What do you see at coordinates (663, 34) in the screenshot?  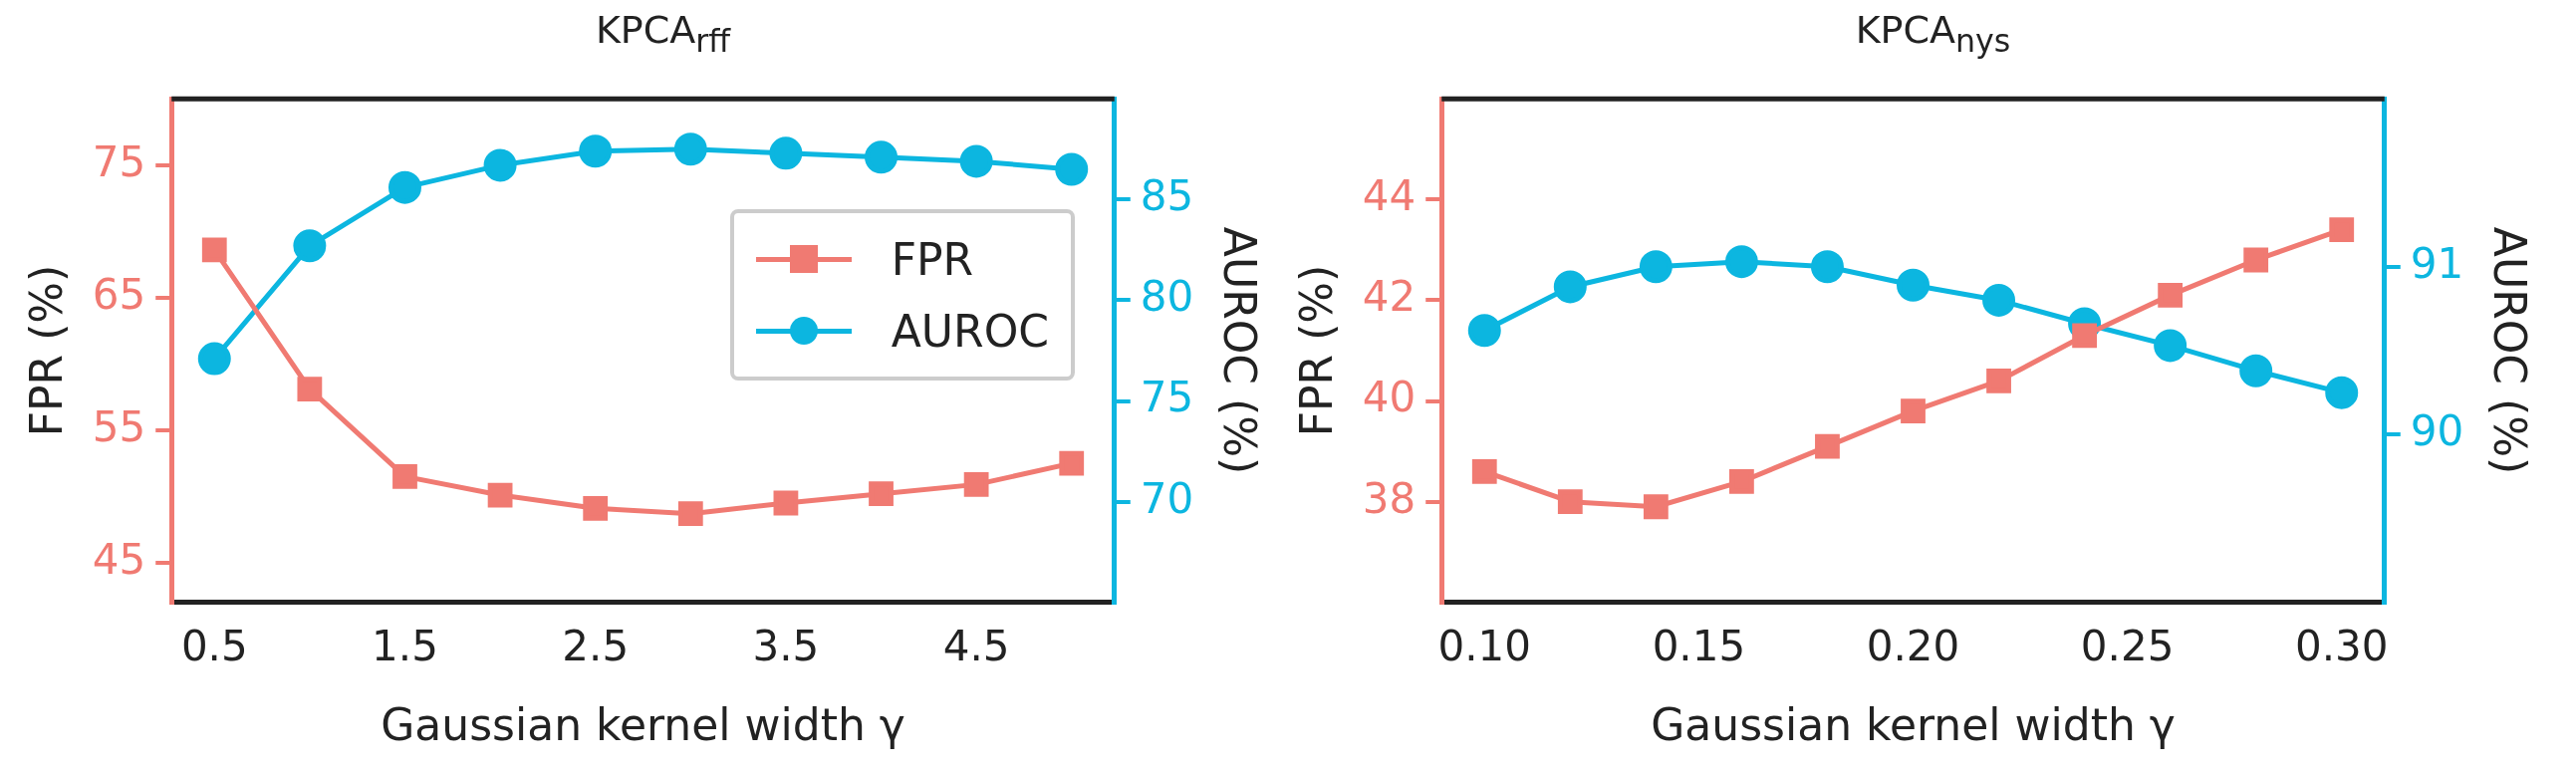 I see `chart-title: KPCA$_{rff}$` at bounding box center [663, 34].